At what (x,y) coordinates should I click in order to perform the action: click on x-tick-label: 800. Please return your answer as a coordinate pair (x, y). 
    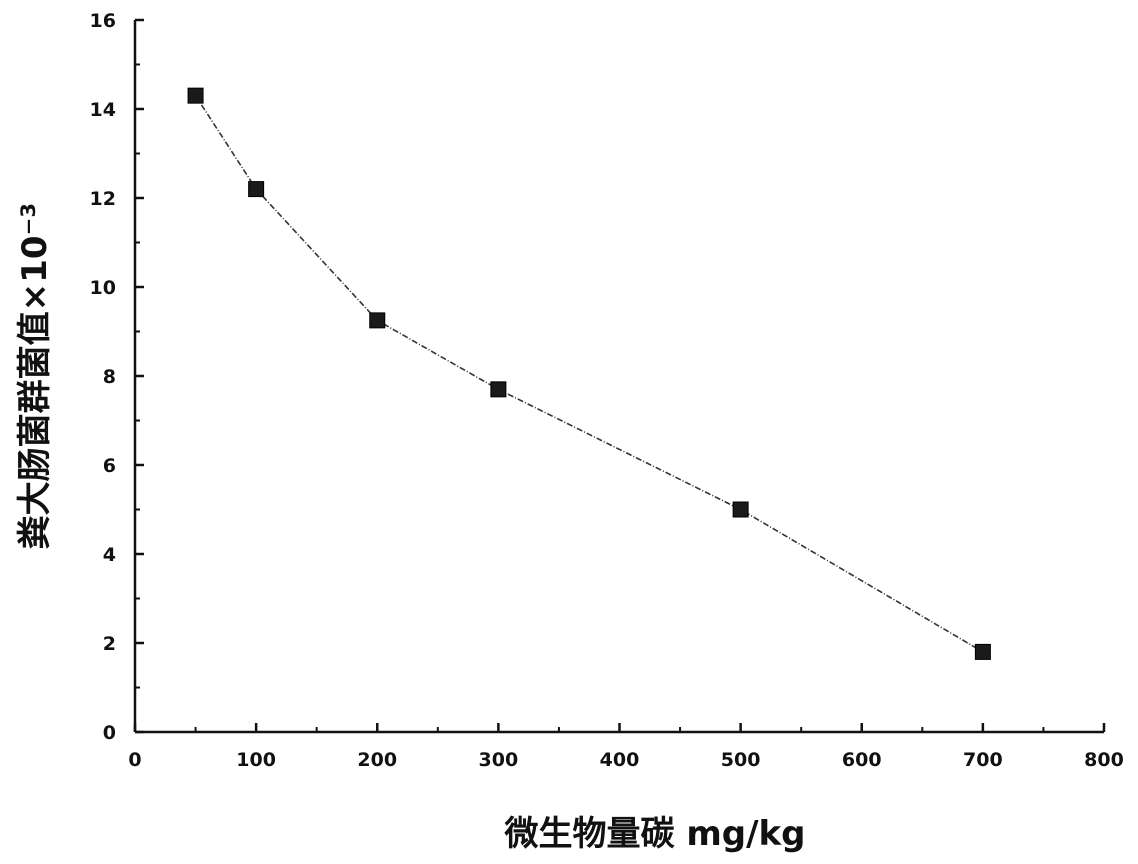
    Looking at the image, I should click on (1104, 760).